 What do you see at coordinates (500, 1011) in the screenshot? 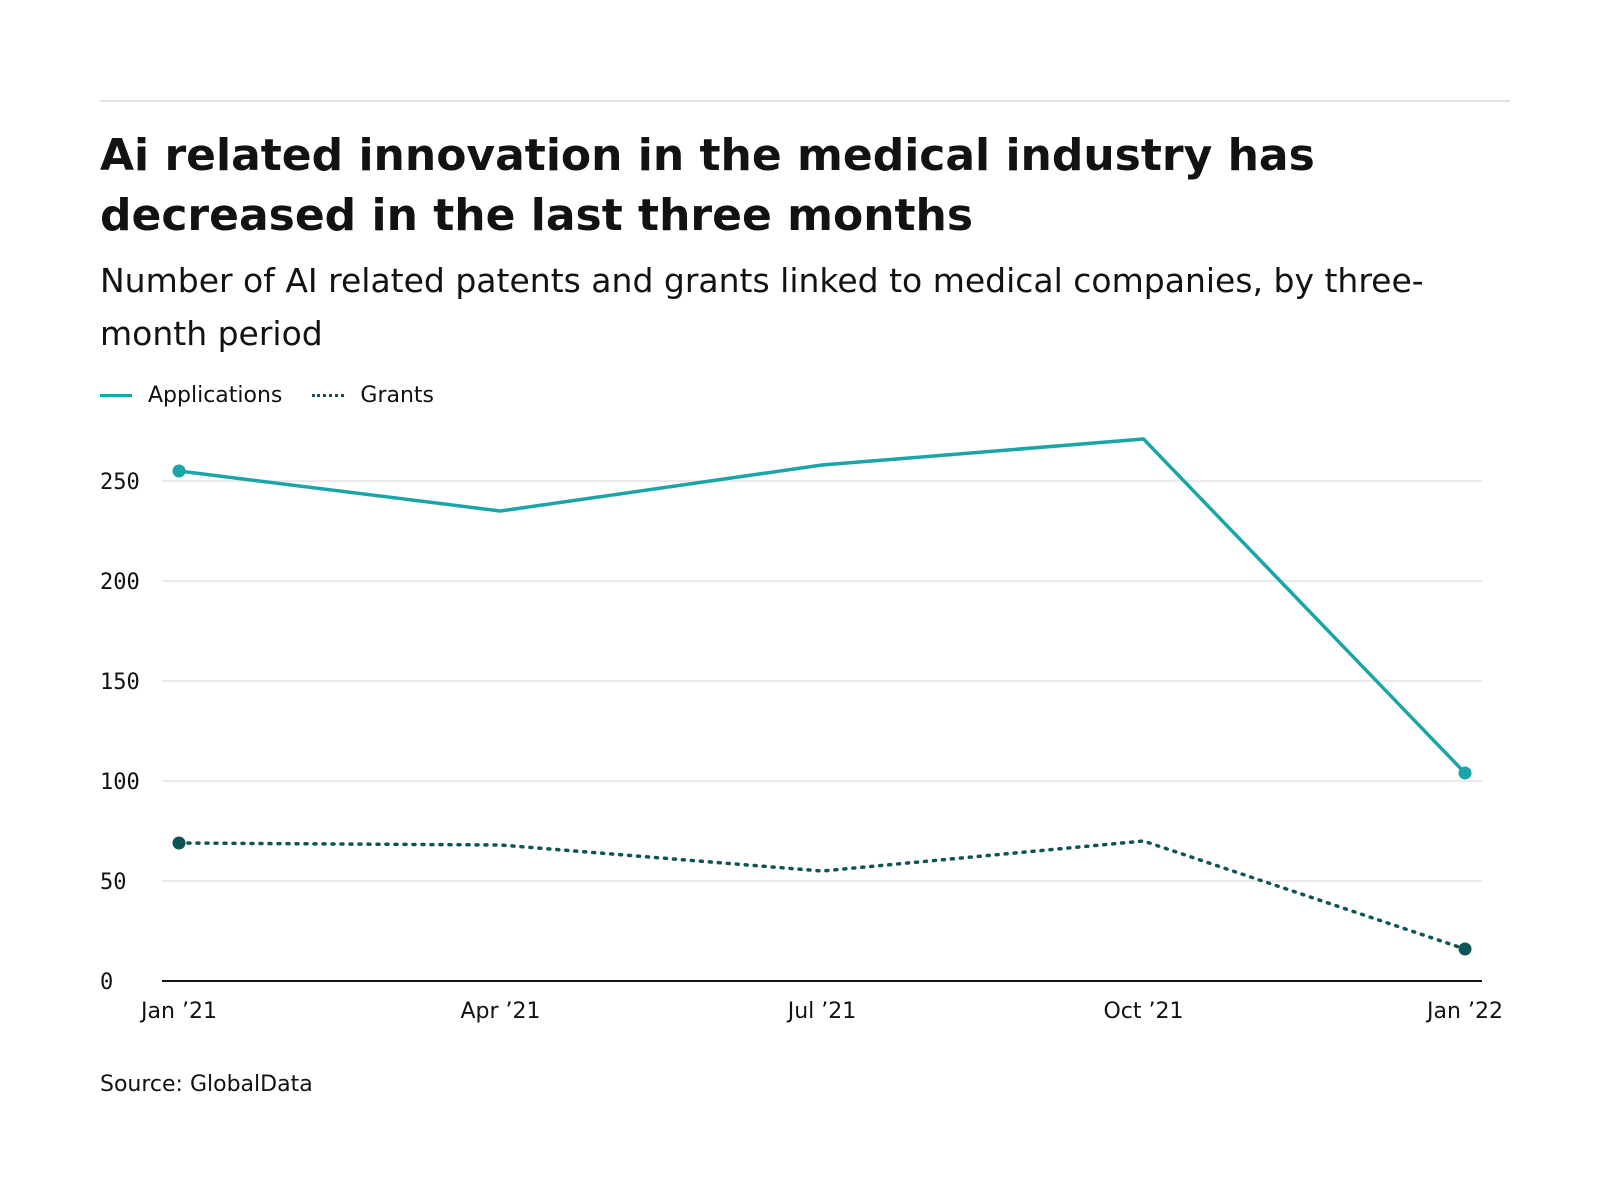
I see `x-tick-label: Apr ’21` at bounding box center [500, 1011].